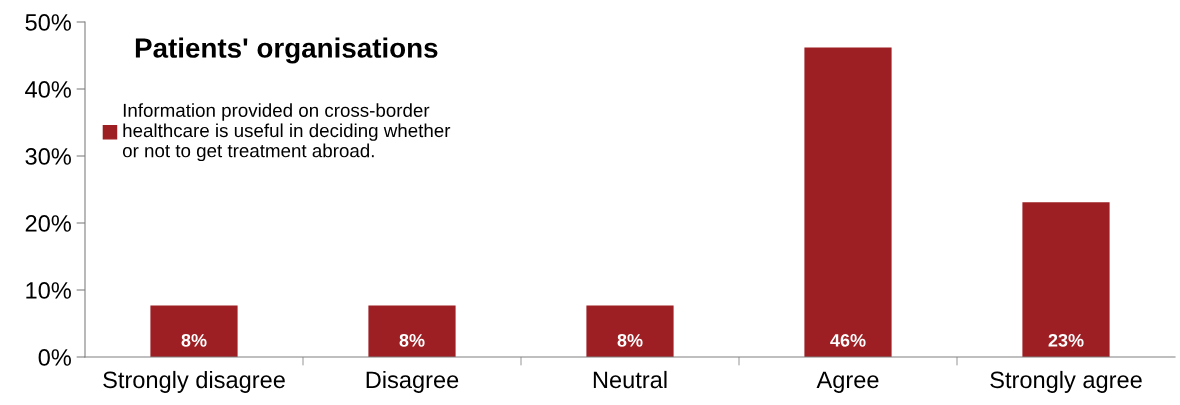 The height and width of the screenshot is (405, 1180). I want to click on x-tick-label: Strongly agree, so click(1066, 381).